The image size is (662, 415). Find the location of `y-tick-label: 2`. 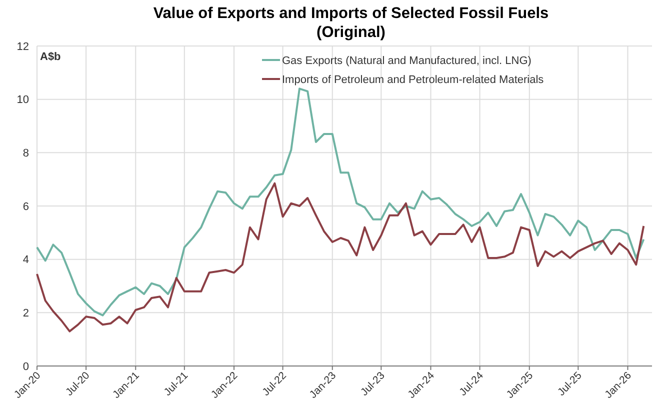

y-tick-label: 2 is located at coordinates (25, 314).